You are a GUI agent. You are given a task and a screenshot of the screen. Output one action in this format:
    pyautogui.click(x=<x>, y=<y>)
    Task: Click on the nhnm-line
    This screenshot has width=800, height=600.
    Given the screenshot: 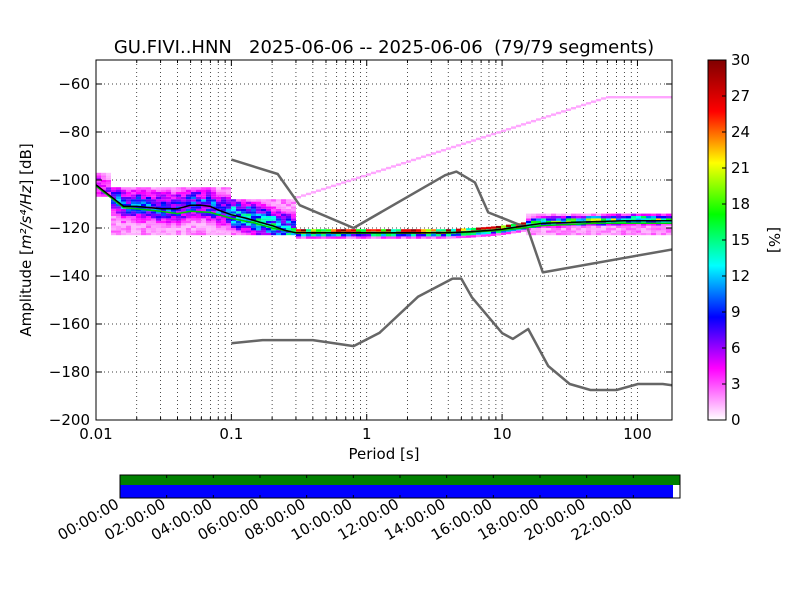 What is the action you would take?
    pyautogui.click(x=451, y=216)
    